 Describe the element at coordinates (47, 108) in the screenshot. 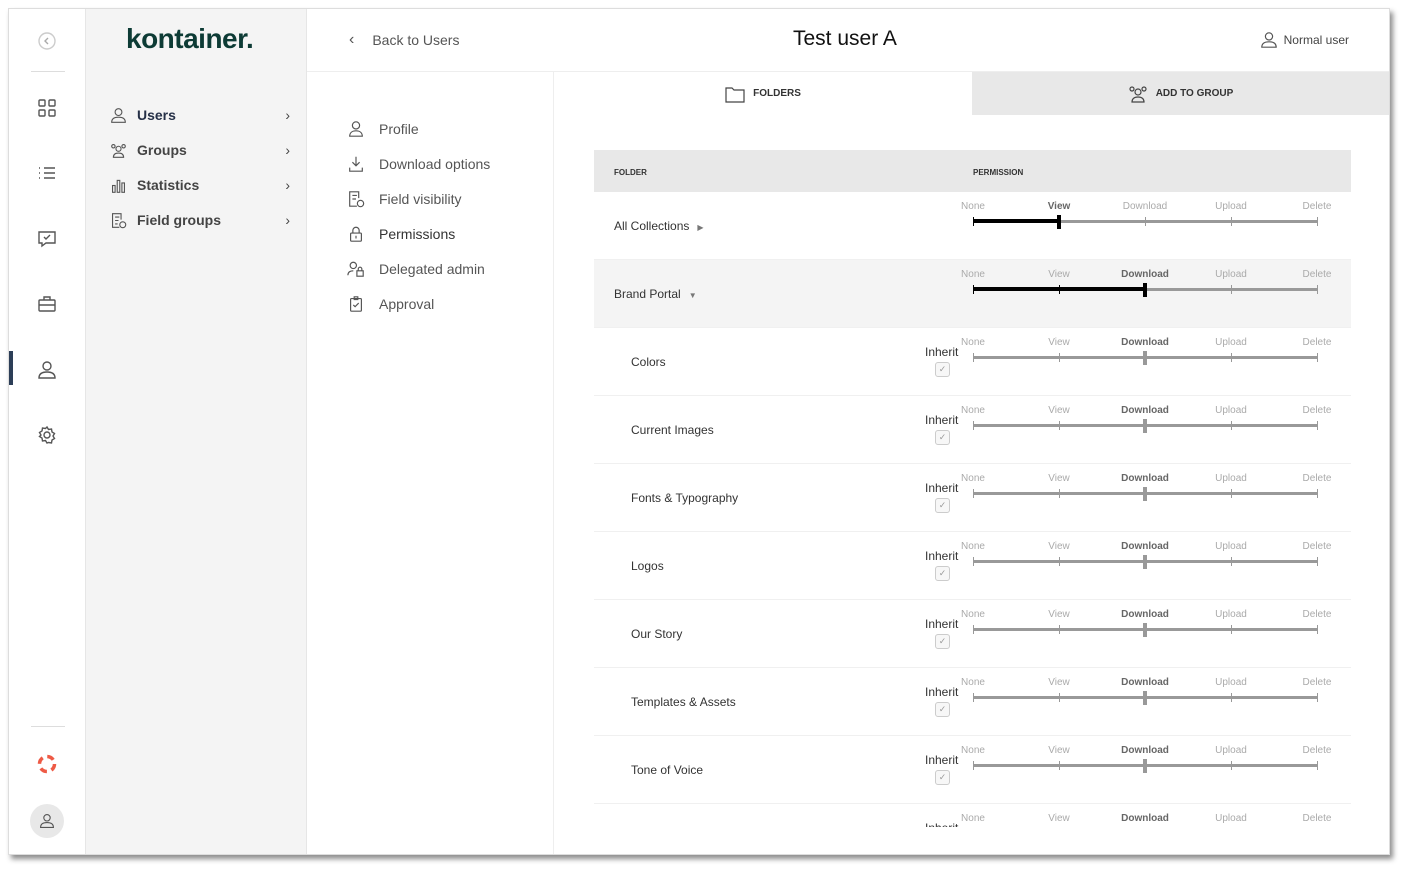

I see `grid-icon` at that location.